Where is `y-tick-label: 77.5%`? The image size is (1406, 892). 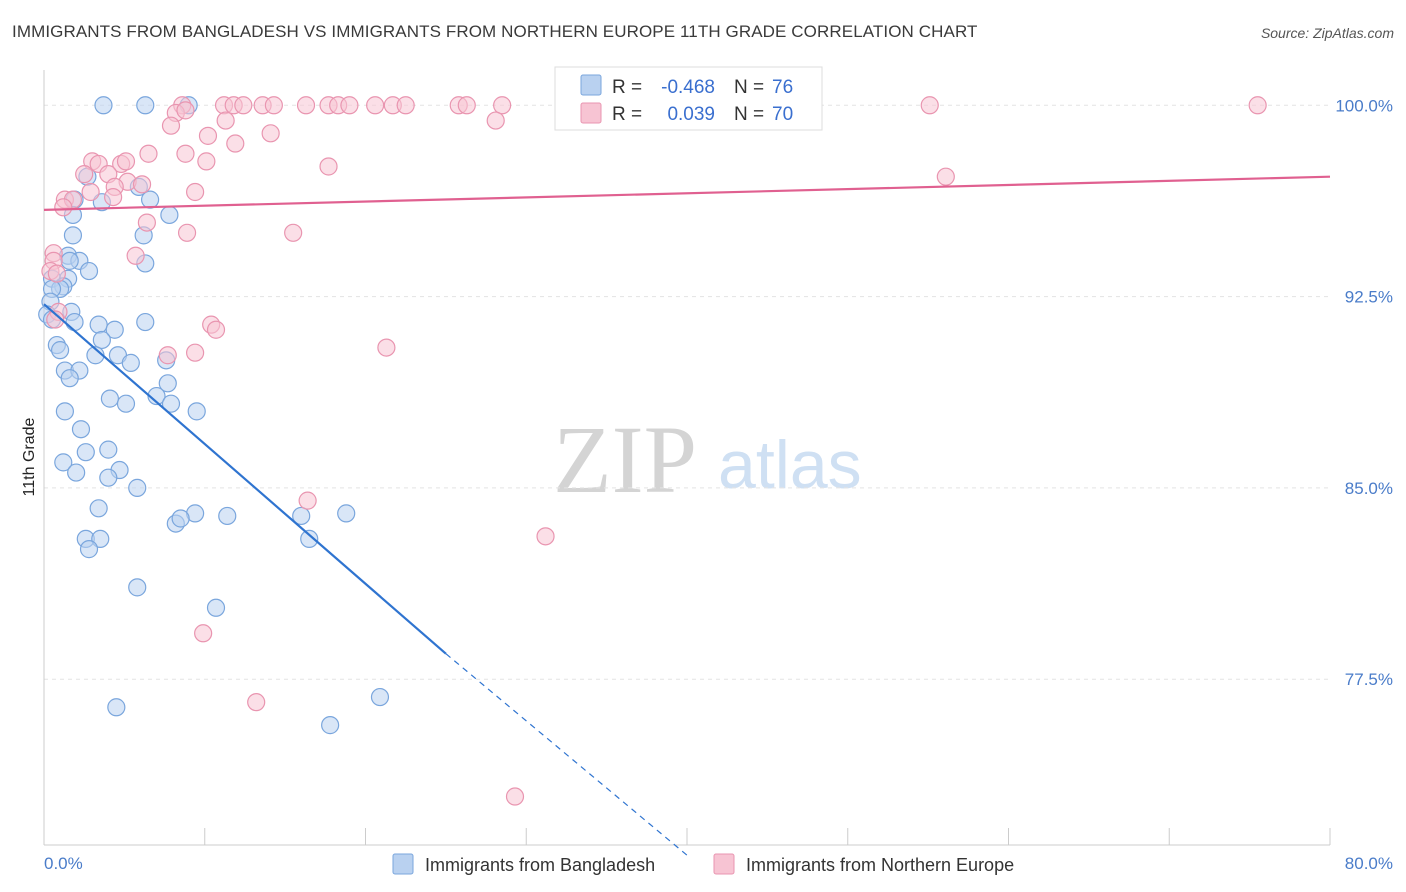
y-tick-label: 77.5% is located at coordinates (1369, 679).